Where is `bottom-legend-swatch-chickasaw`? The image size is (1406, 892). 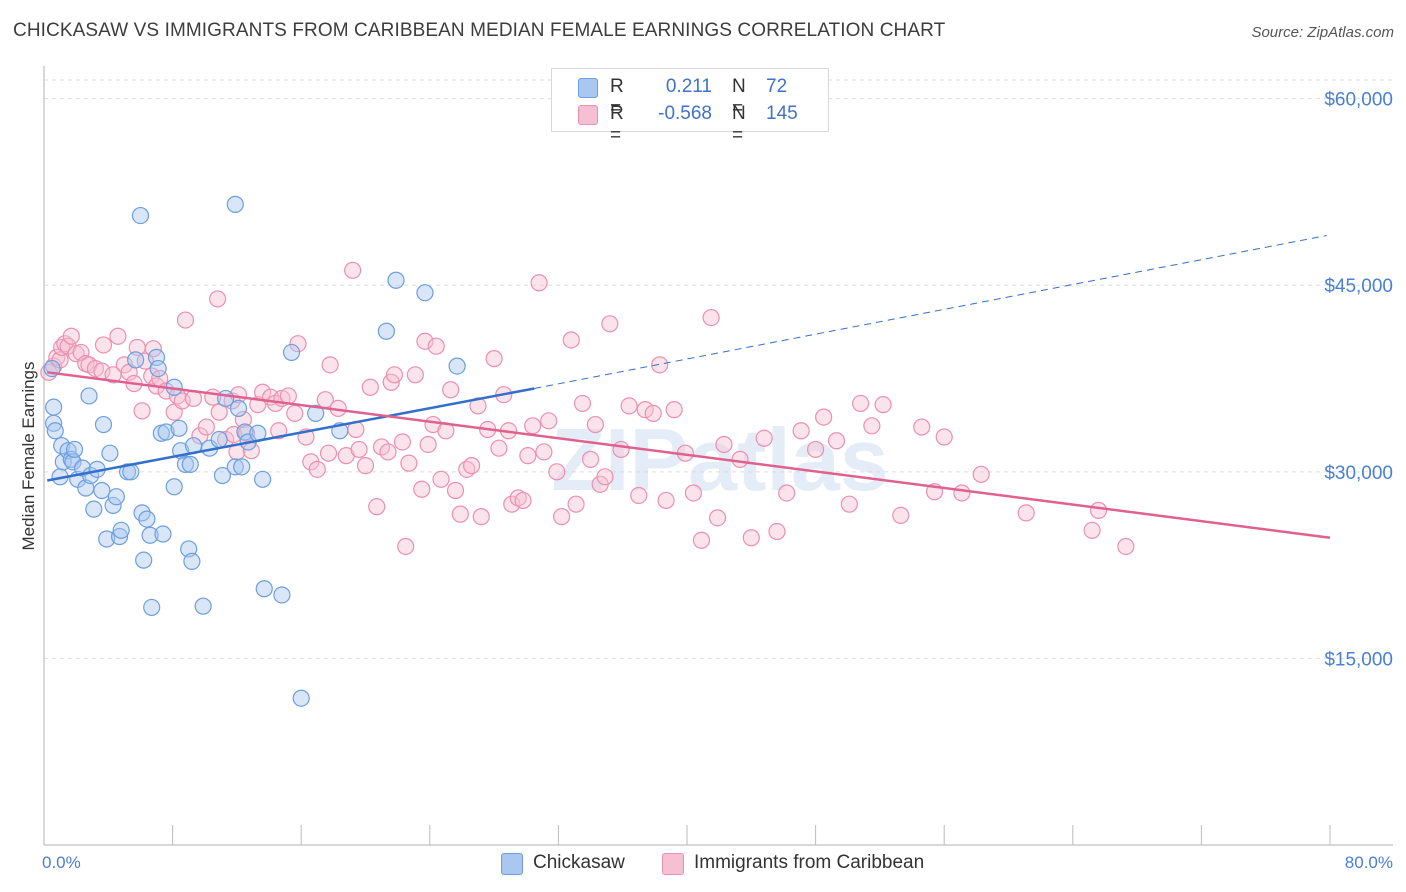 bottom-legend-swatch-chickasaw is located at coordinates (512, 864).